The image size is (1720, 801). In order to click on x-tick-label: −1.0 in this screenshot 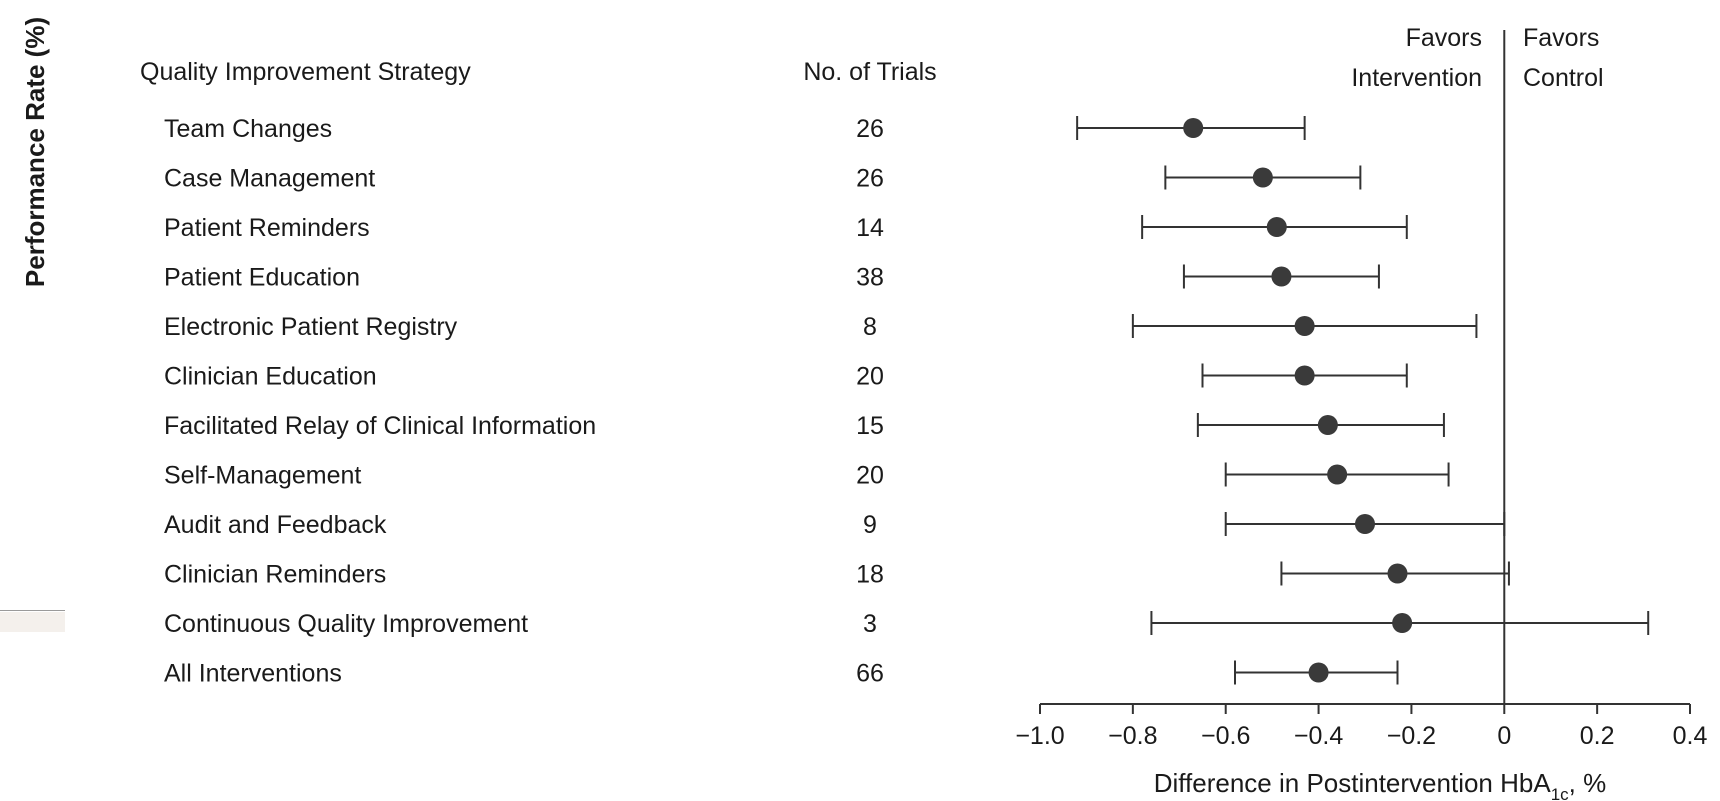, I will do `click(1039, 736)`.